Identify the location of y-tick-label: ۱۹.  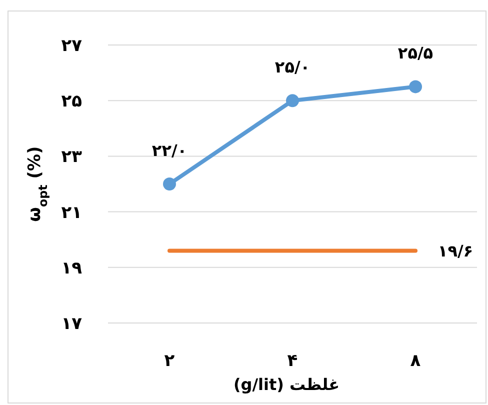
(72, 268).